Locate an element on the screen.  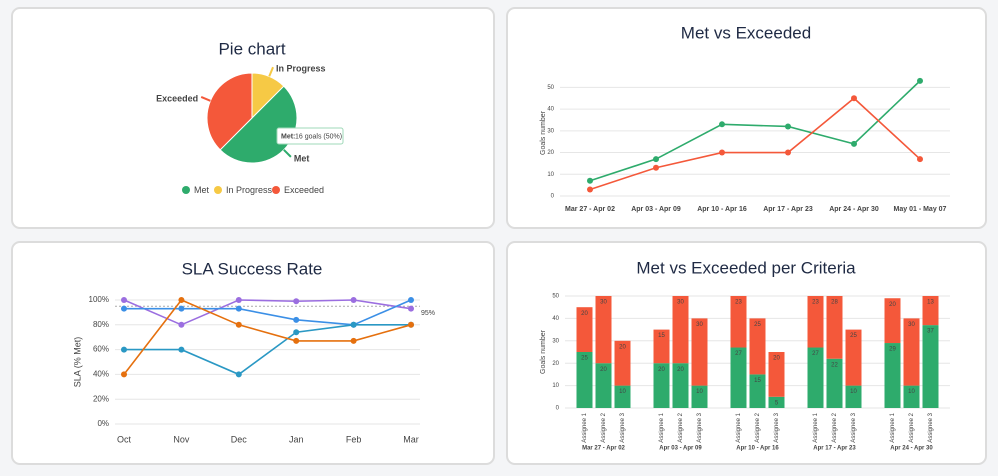
pie-slice is located at coordinates (229, 111).